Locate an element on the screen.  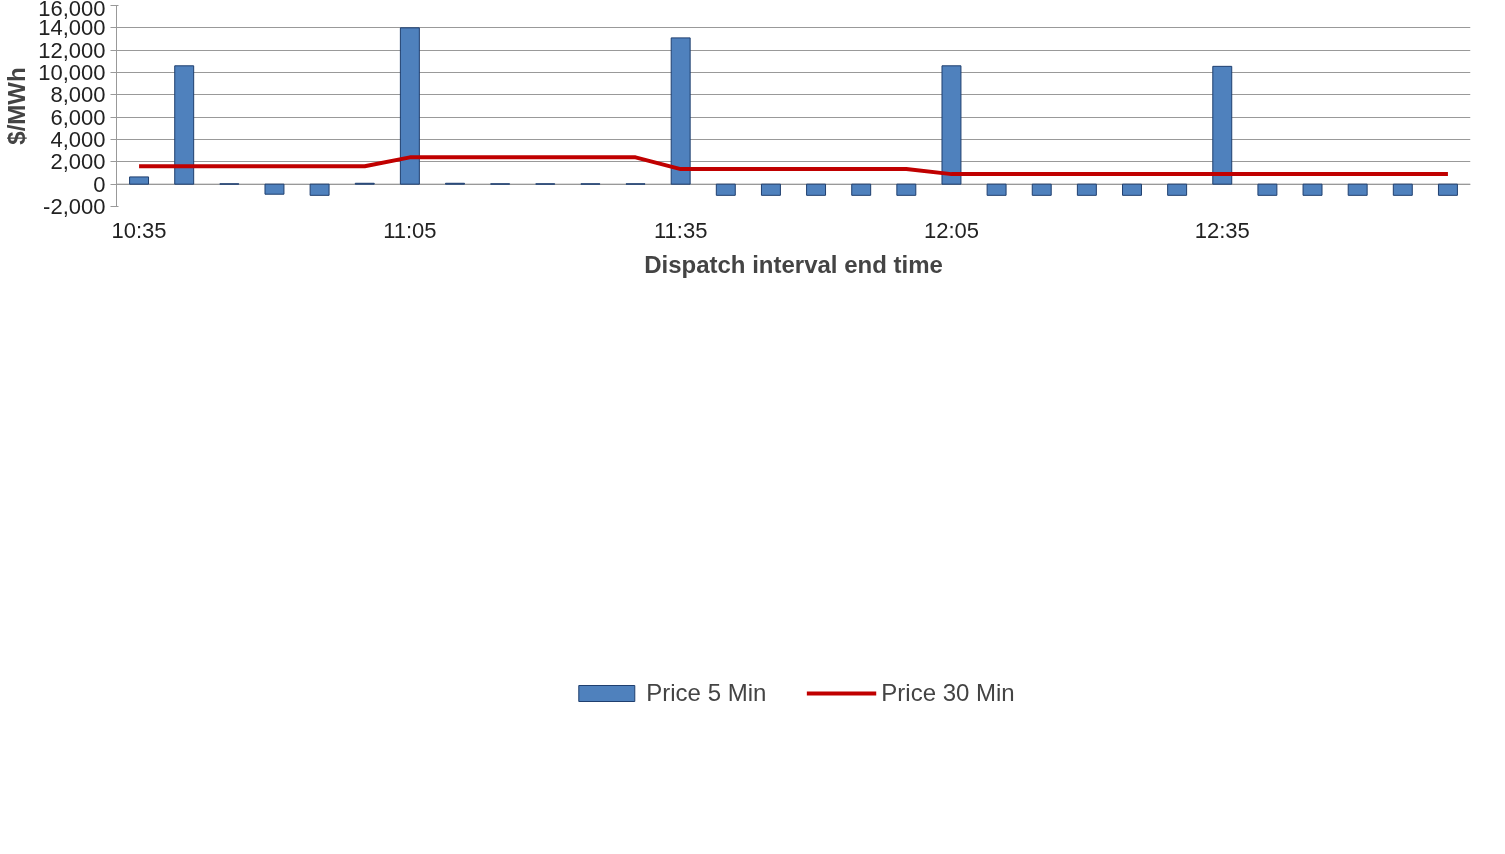
x-tick-label: 12:05 is located at coordinates (951, 230).